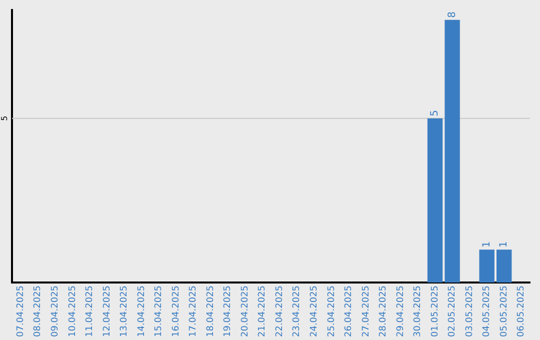 Image resolution: width=540 pixels, height=340 pixels. I want to click on x-tick-label: 19.04.2025, so click(228, 311).